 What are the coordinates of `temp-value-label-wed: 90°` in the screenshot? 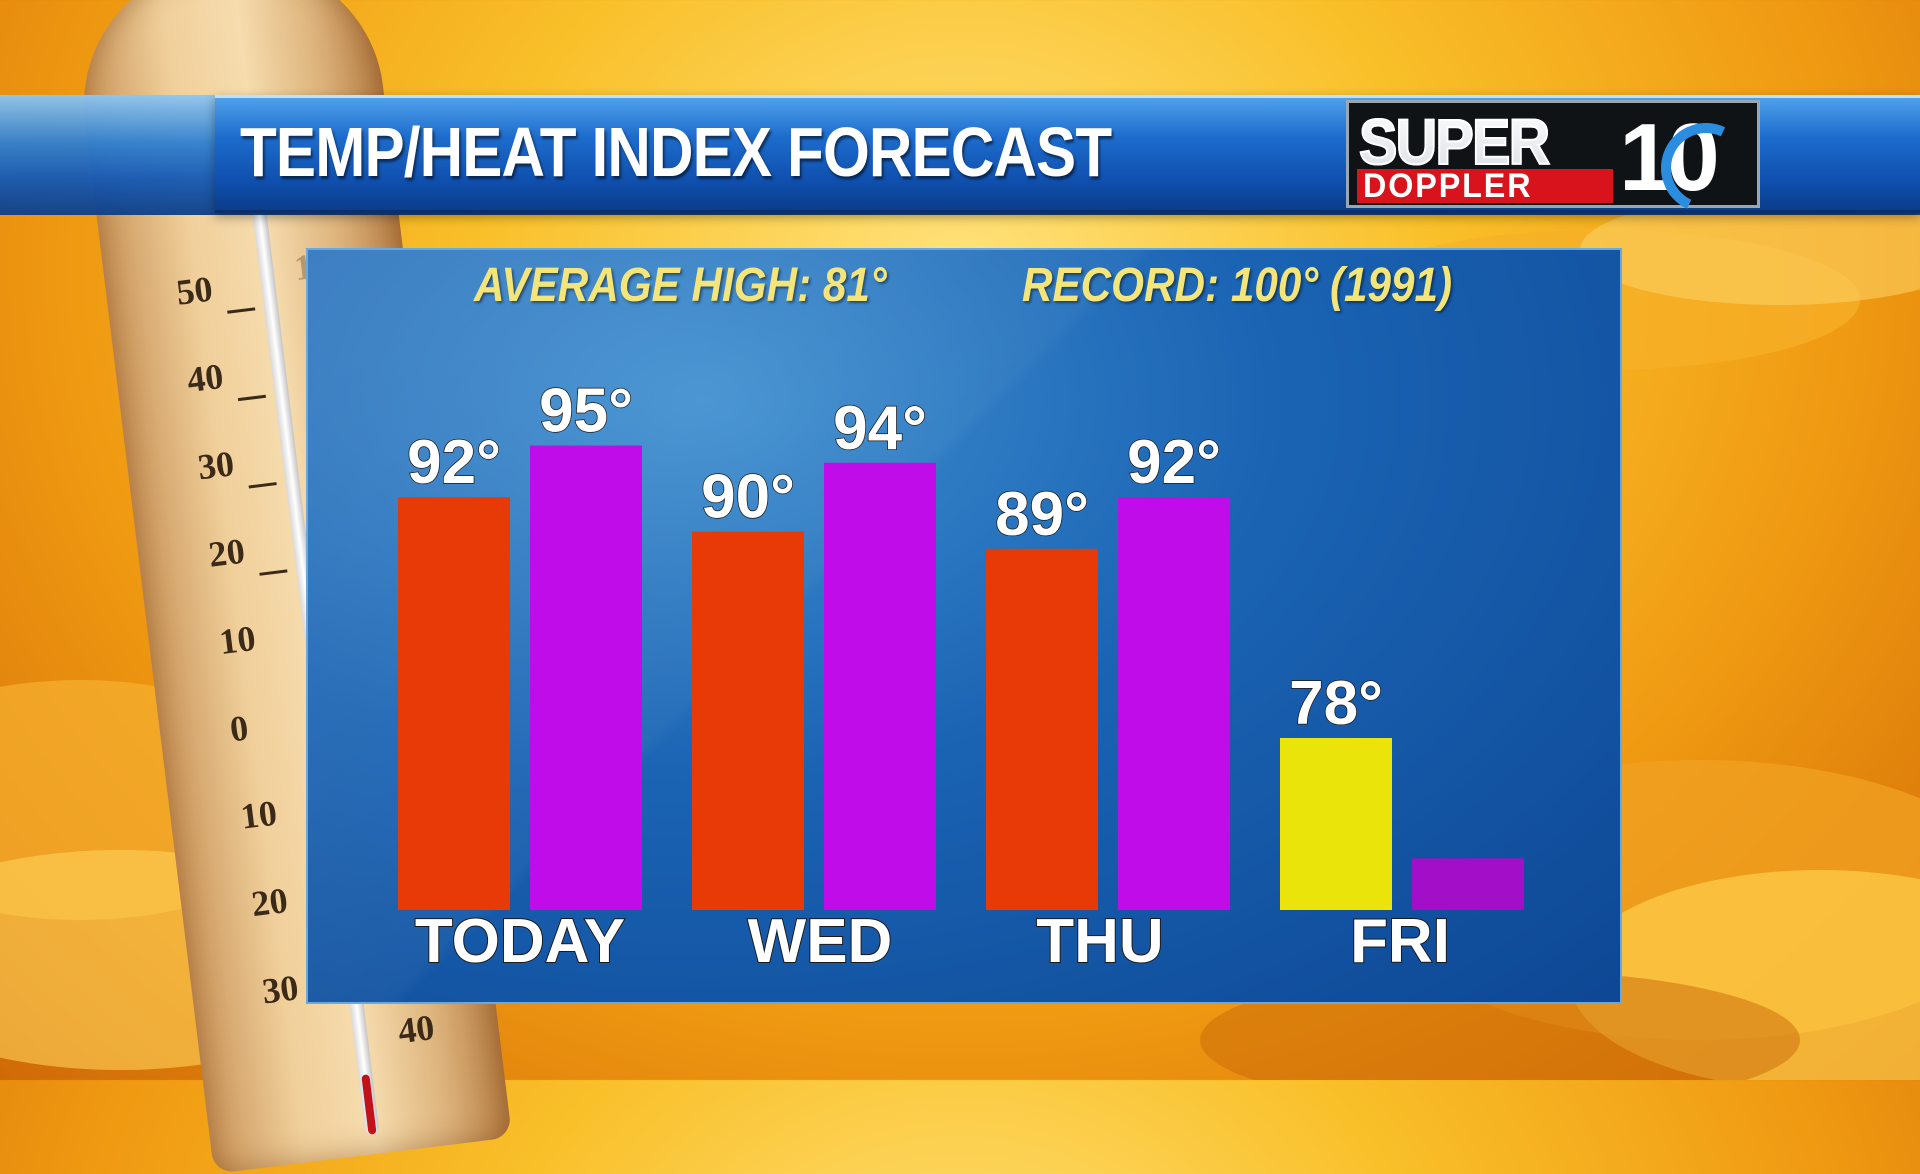 It's located at (748, 497).